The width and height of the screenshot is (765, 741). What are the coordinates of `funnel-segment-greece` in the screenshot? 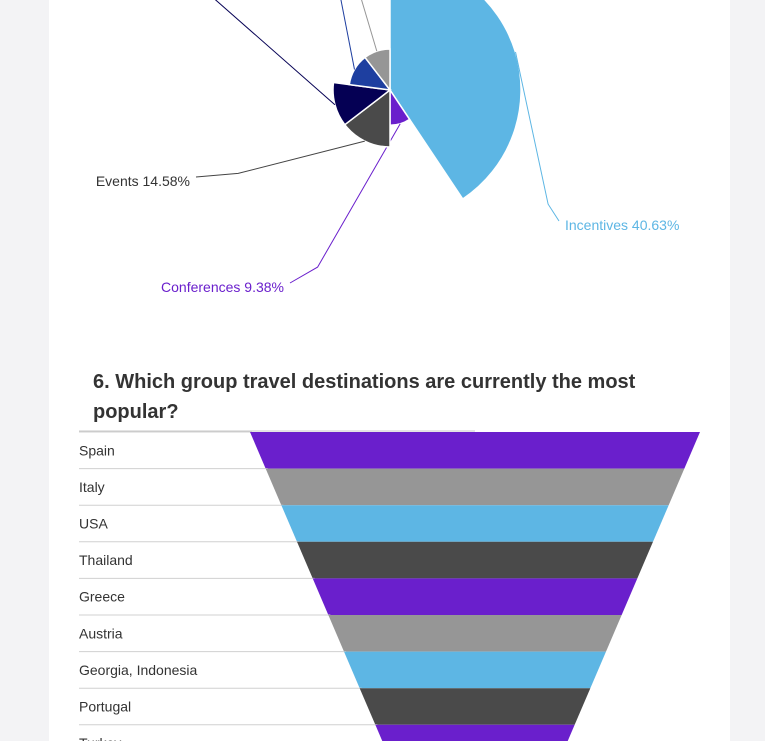 It's located at (475, 596).